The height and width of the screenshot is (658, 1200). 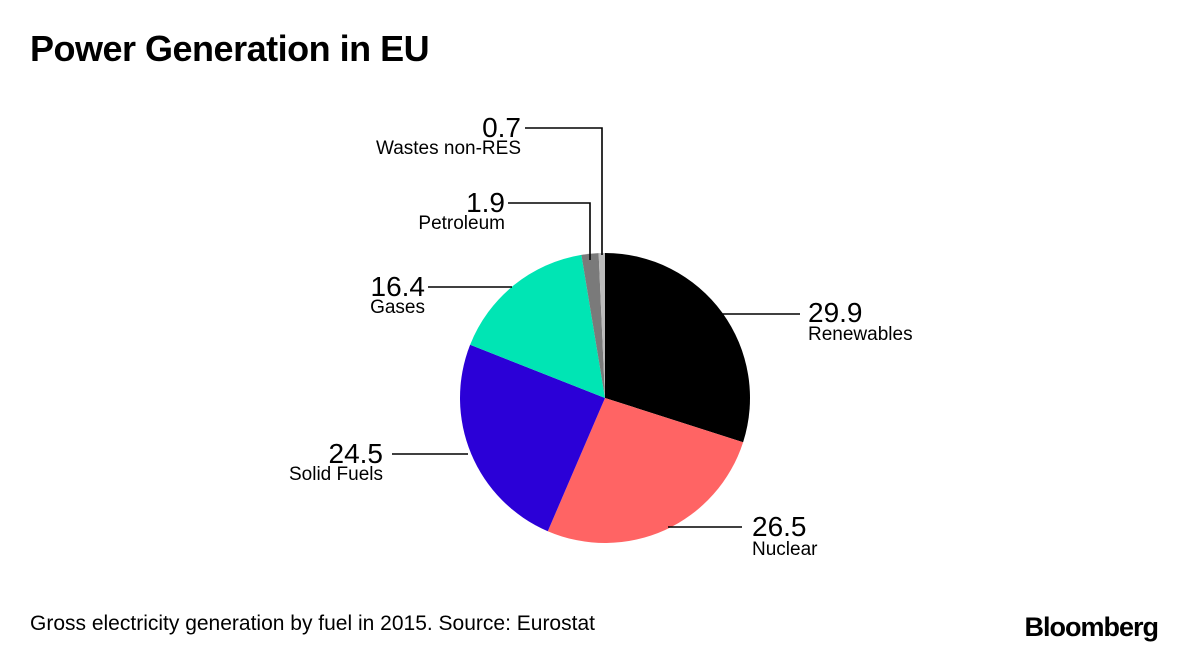 I want to click on value-label-wastes-non-res: 0.7, so click(x=501, y=127).